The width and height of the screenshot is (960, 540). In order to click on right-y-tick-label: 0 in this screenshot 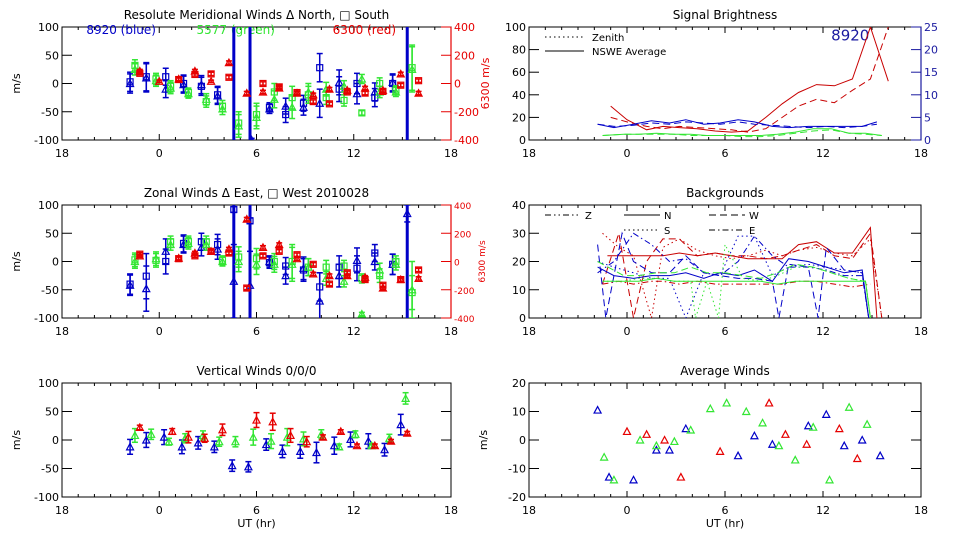, I will do `click(457, 264)`.